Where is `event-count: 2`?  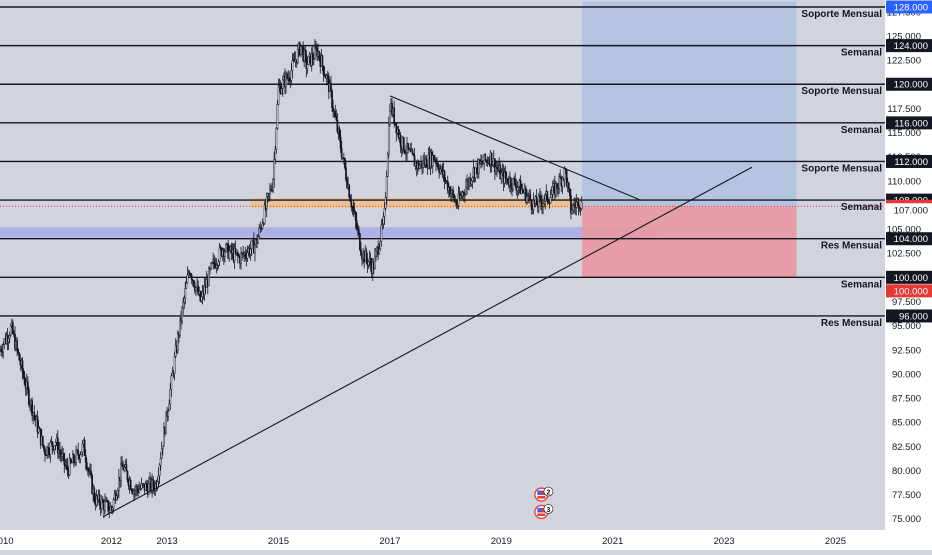
event-count: 2 is located at coordinates (548, 493).